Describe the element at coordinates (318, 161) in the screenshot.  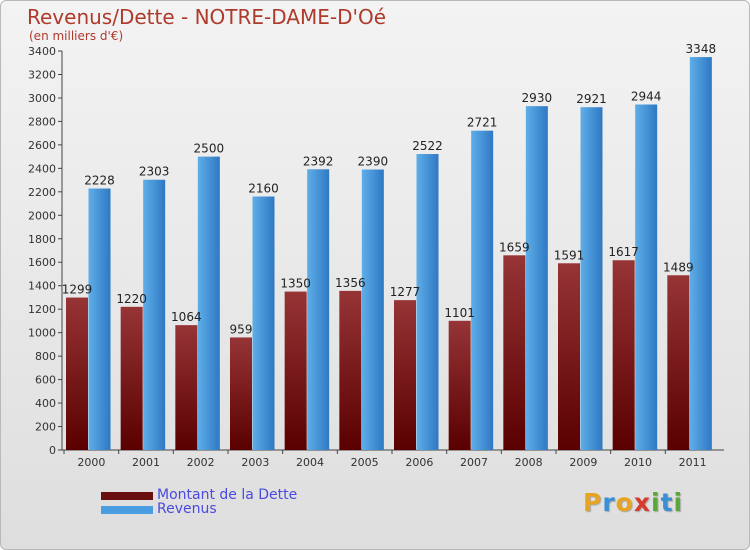
I see `data-label-revenus: 2392` at that location.